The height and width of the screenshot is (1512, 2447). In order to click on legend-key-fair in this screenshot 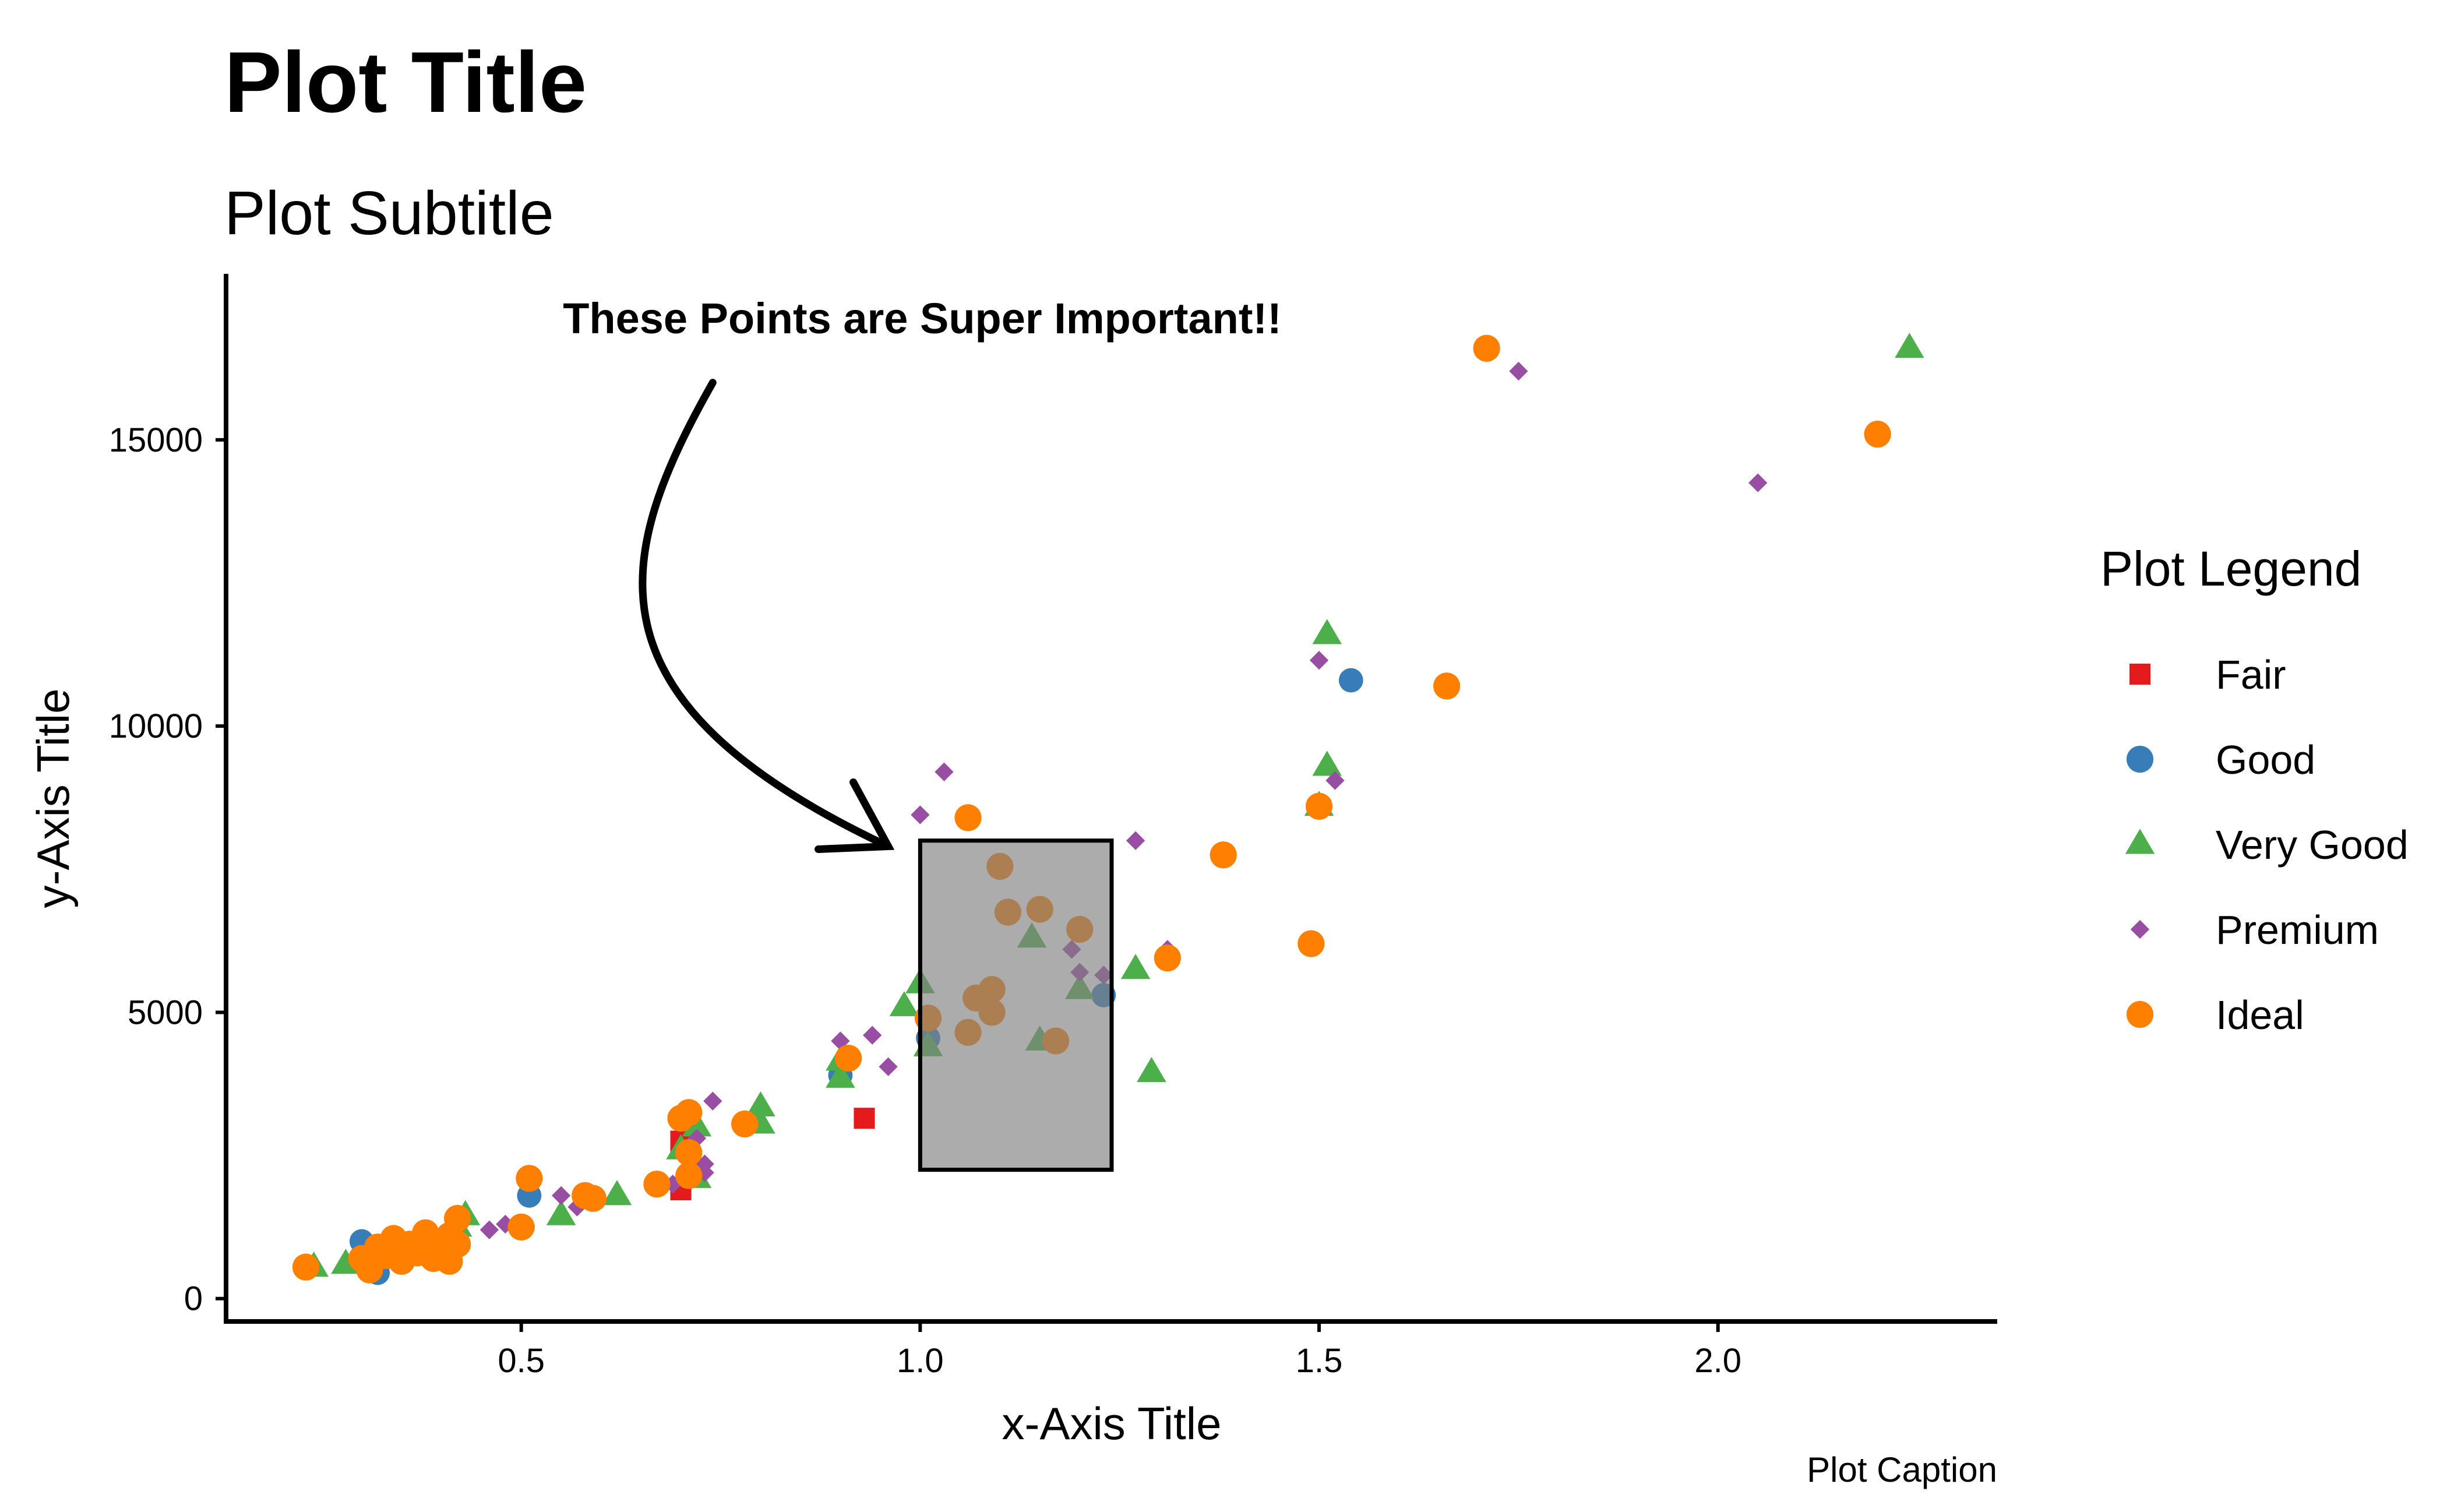, I will do `click(2140, 674)`.